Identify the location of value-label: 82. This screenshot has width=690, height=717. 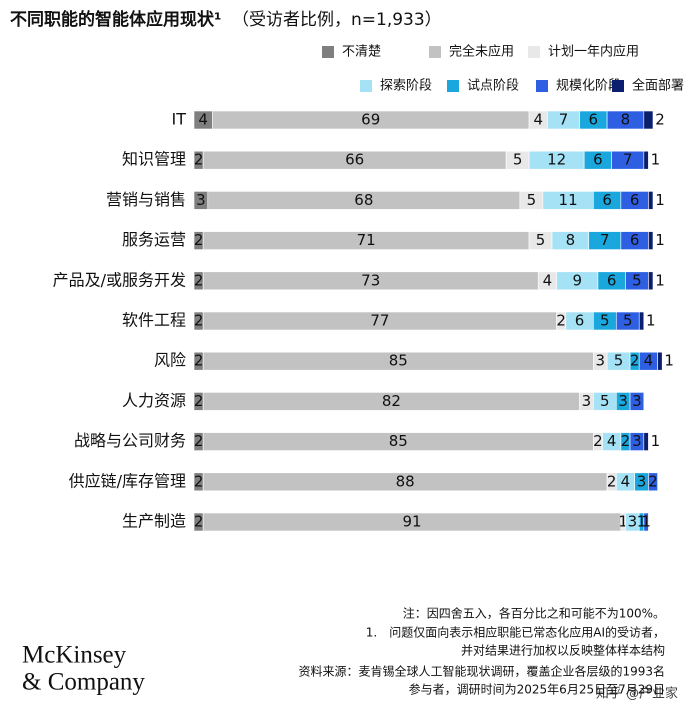
(391, 401).